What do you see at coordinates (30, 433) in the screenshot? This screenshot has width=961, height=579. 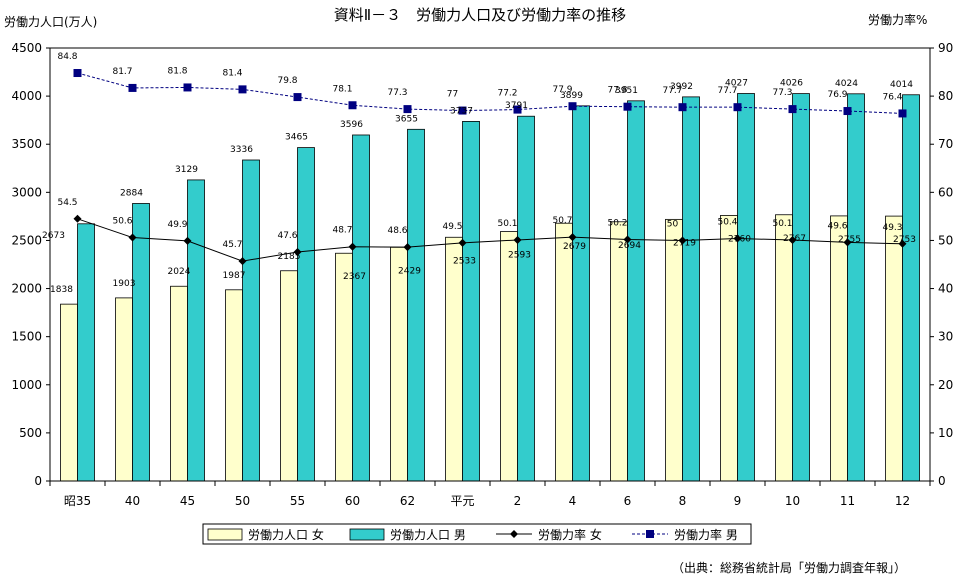 I see `y-tick-label: 500` at bounding box center [30, 433].